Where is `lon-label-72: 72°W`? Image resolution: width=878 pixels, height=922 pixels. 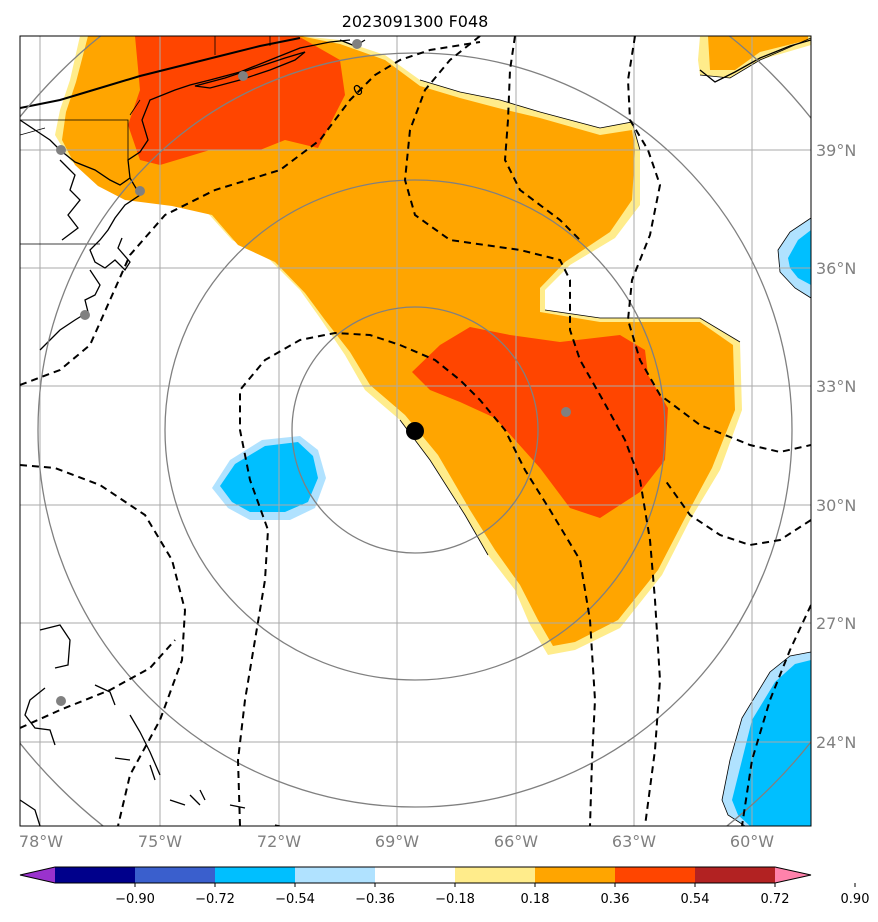 lon-label-72: 72°W is located at coordinates (279, 841).